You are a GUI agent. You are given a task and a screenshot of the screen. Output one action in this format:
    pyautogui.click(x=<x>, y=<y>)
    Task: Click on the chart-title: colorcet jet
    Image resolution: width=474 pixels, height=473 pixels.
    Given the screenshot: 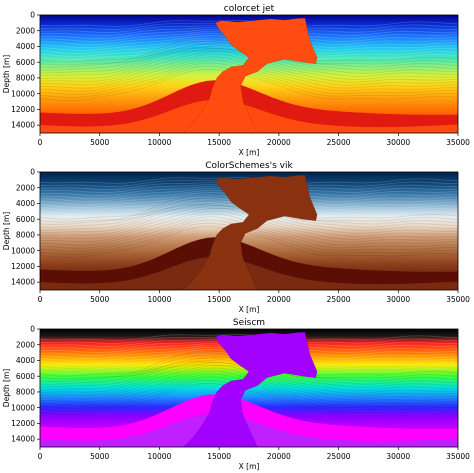 What is the action you would take?
    pyautogui.click(x=249, y=9)
    